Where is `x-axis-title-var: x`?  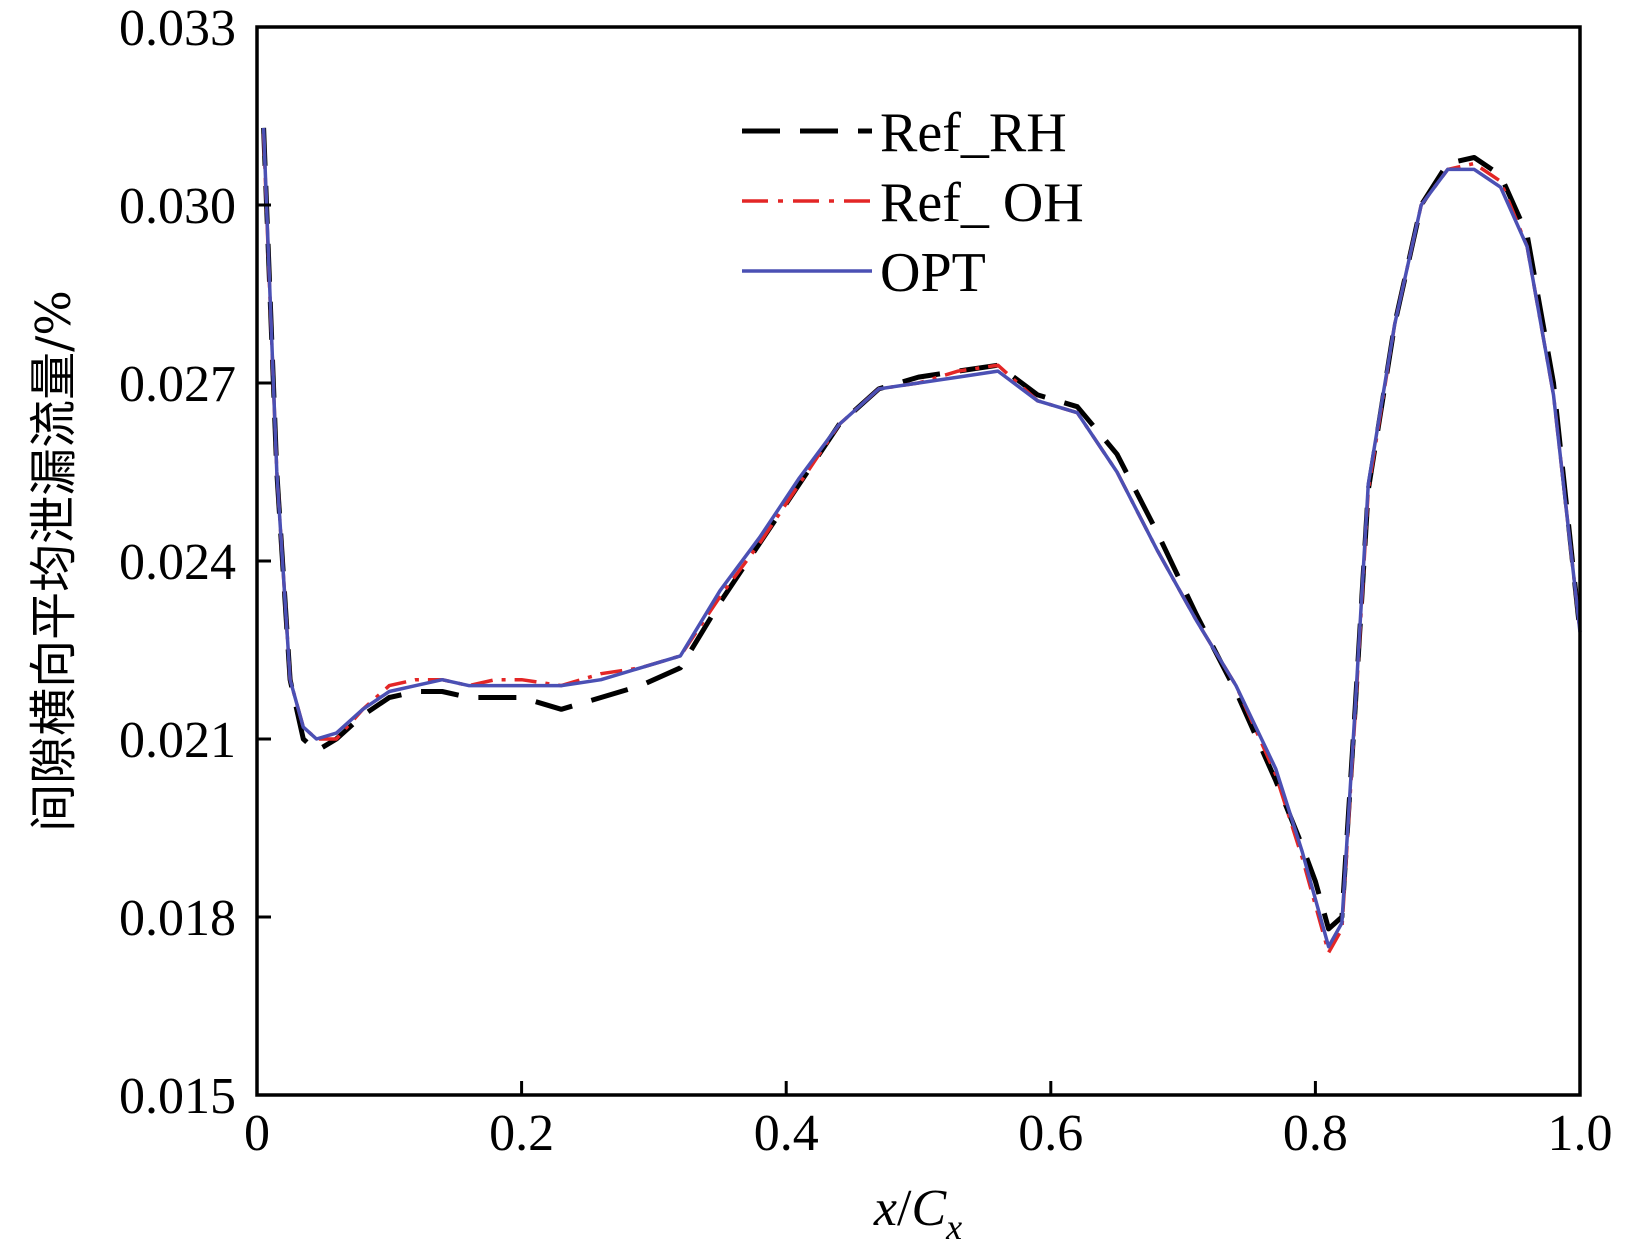
x-axis-title-var: x is located at coordinates (885, 1208).